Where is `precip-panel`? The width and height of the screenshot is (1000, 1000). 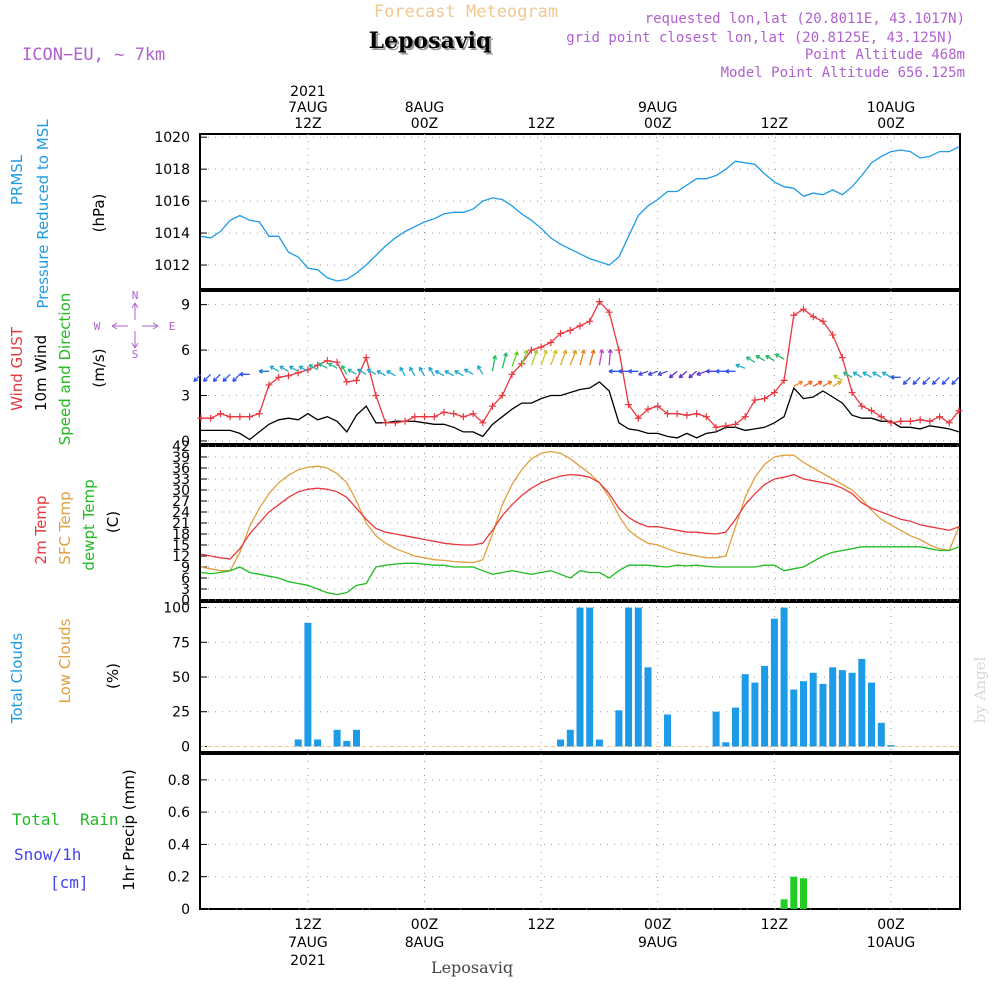 precip-panel is located at coordinates (580, 831).